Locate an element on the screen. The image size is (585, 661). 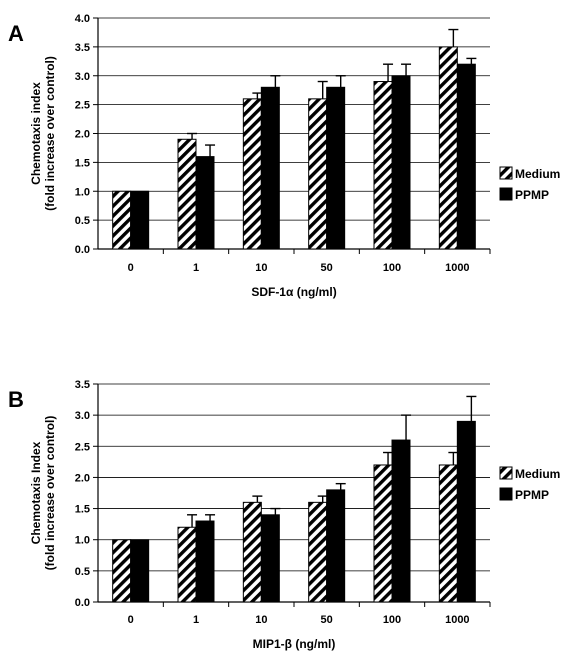
x-axis-title: MIP1-β (ng/ml) is located at coordinates (294, 644).